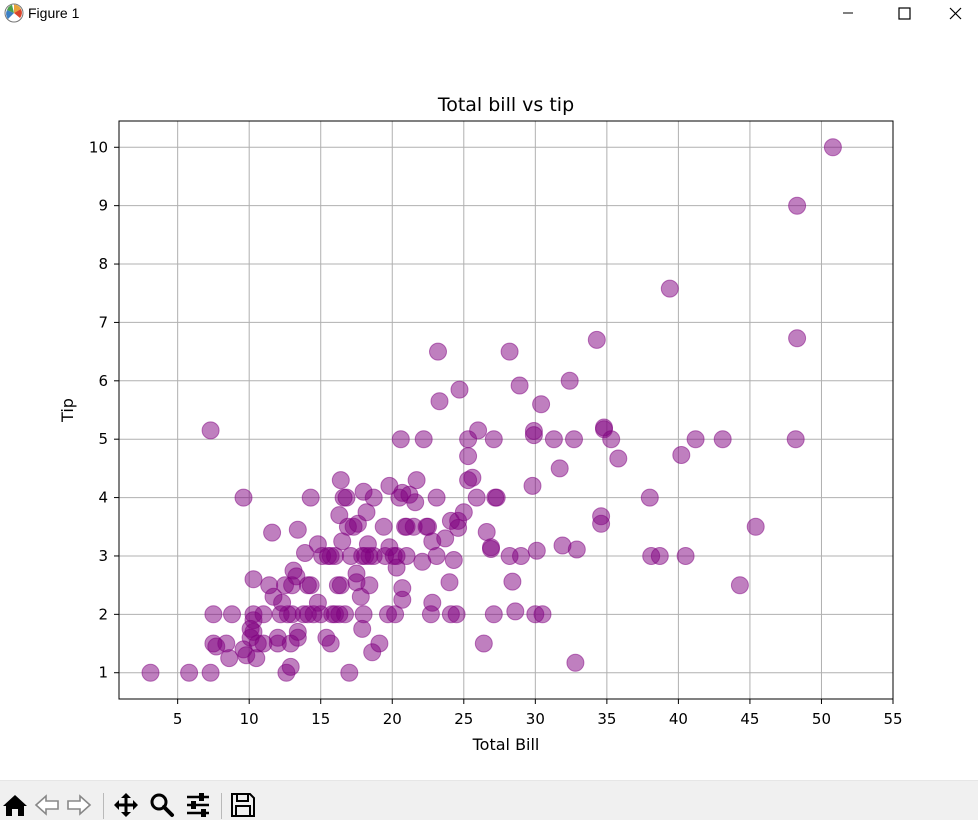  Describe the element at coordinates (98, 147) in the screenshot. I see `y-tick-label: 10` at that location.